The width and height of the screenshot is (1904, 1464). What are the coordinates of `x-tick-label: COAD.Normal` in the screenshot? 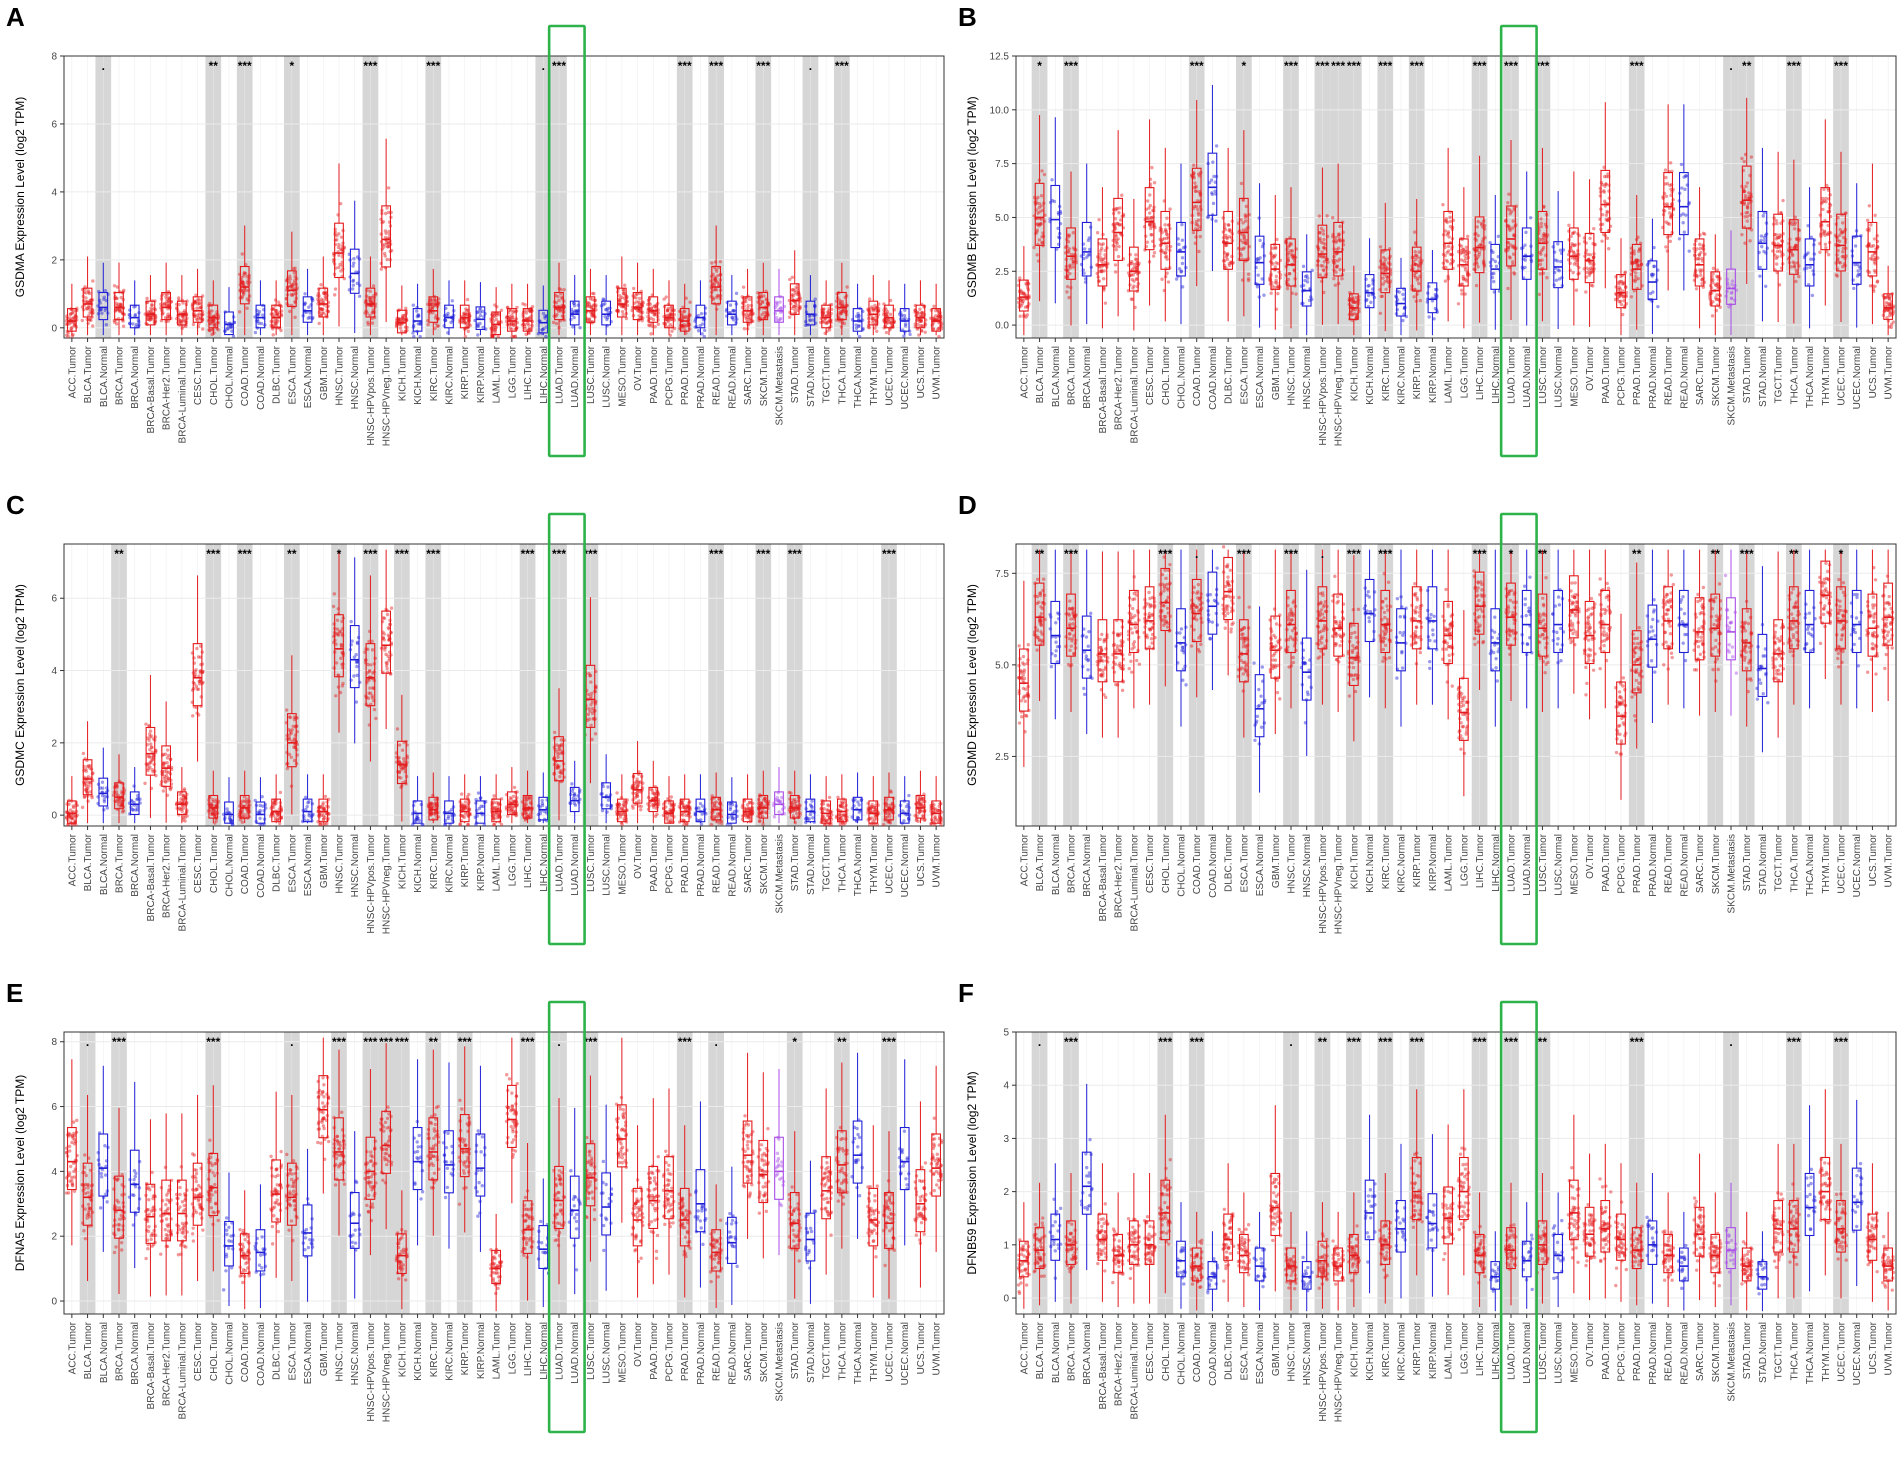 It's located at (261, 378).